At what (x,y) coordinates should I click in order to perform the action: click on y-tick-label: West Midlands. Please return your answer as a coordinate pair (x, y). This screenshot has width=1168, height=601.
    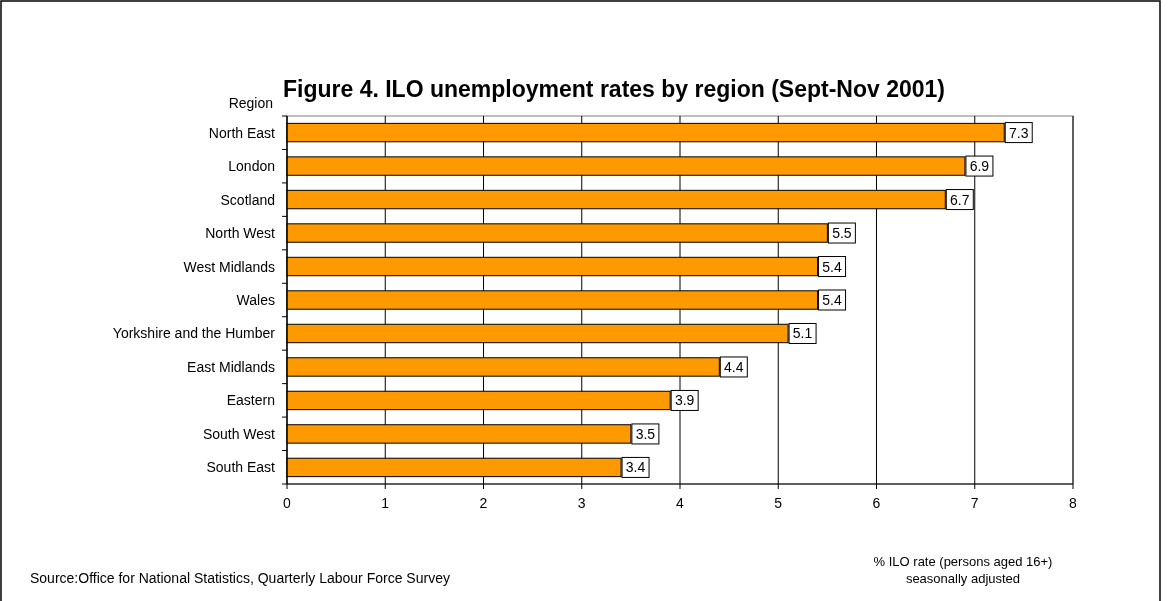
    Looking at the image, I should click on (229, 266).